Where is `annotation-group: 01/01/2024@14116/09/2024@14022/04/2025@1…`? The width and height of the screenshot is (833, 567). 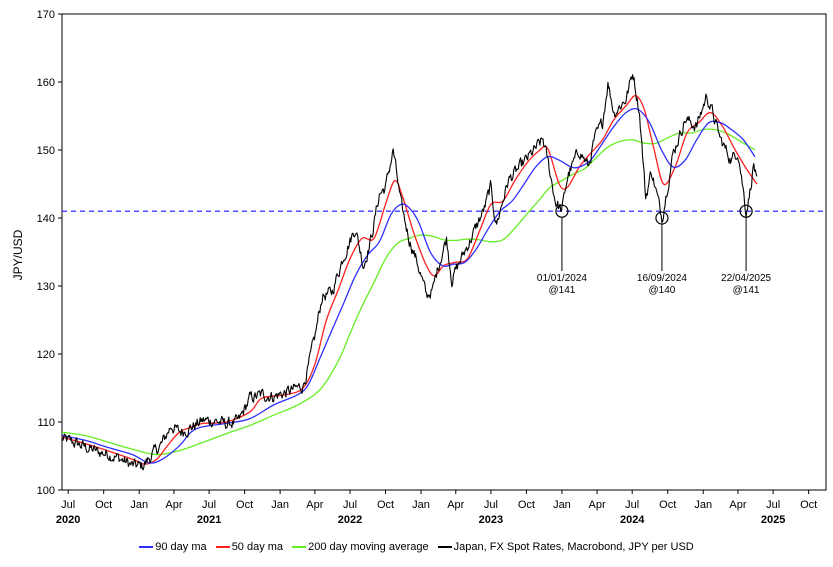 annotation-group: 01/01/2024@14116/09/2024@14022/04/2025@1… is located at coordinates (654, 250).